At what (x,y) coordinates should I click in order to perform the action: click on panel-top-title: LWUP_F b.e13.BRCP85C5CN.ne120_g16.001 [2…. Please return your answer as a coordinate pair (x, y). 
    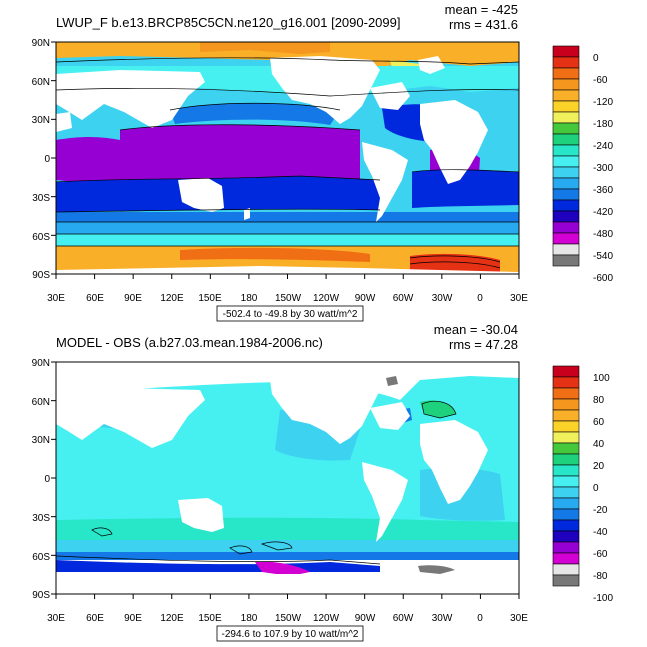
    Looking at the image, I should click on (228, 22).